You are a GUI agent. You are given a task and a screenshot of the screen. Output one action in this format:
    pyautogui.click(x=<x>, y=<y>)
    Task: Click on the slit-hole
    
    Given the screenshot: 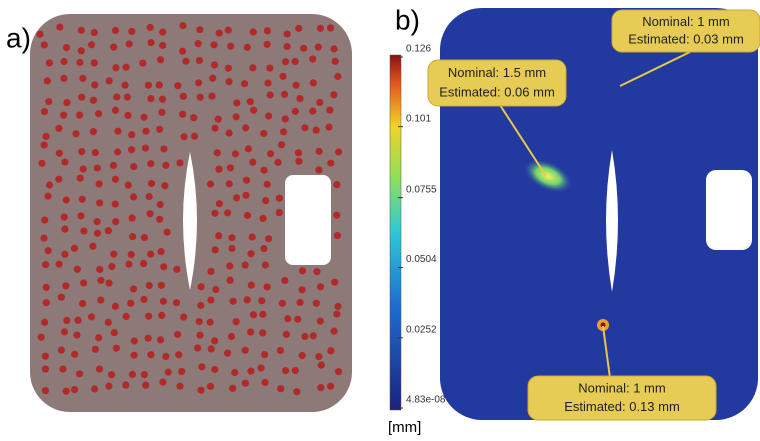 What is the action you would take?
    pyautogui.click(x=190, y=221)
    